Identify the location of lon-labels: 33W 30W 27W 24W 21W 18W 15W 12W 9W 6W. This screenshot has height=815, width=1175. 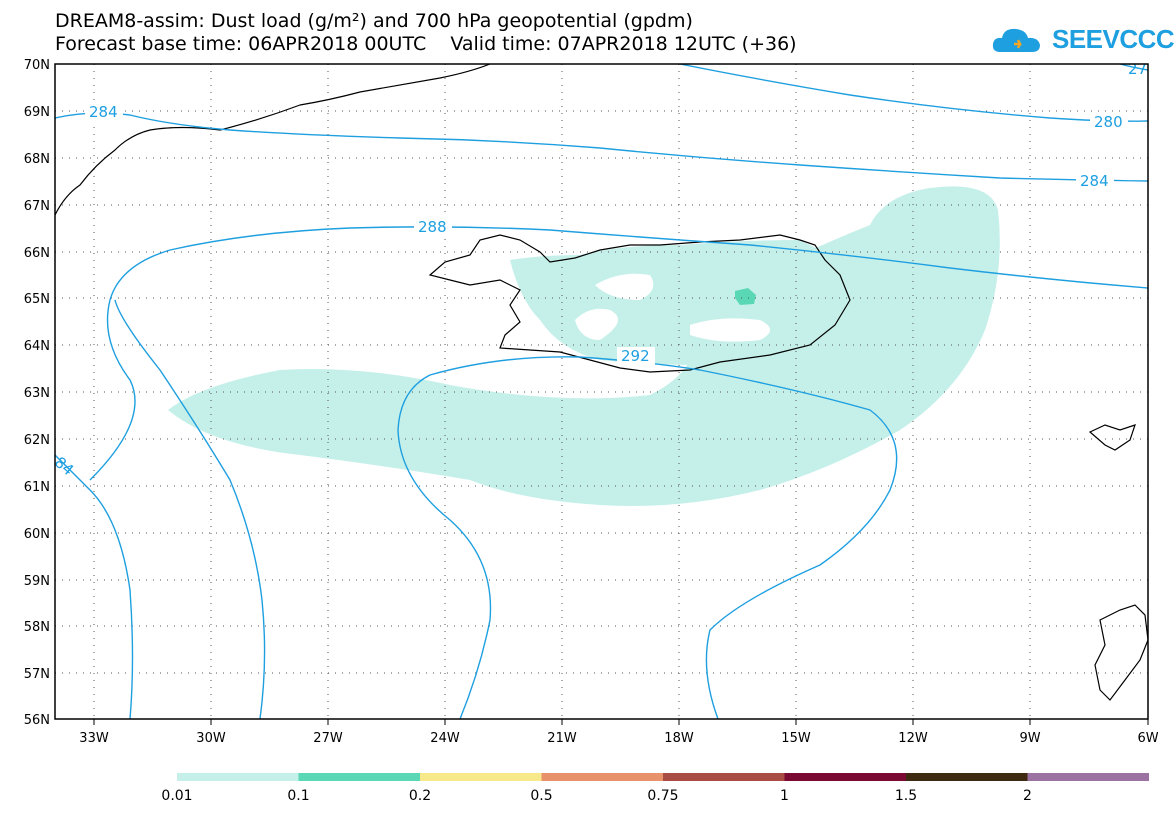
(618, 738).